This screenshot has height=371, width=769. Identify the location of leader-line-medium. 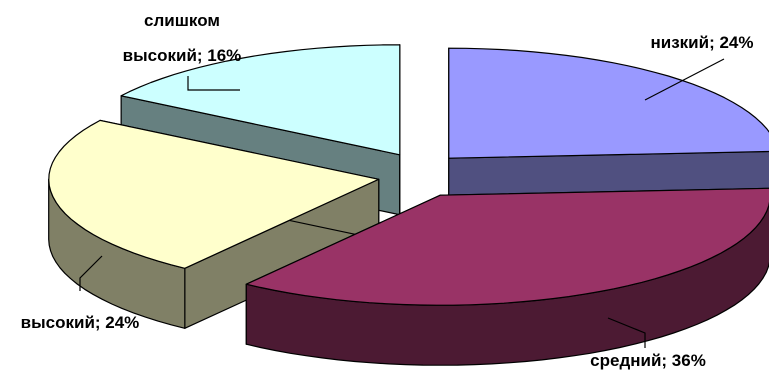
(626, 332).